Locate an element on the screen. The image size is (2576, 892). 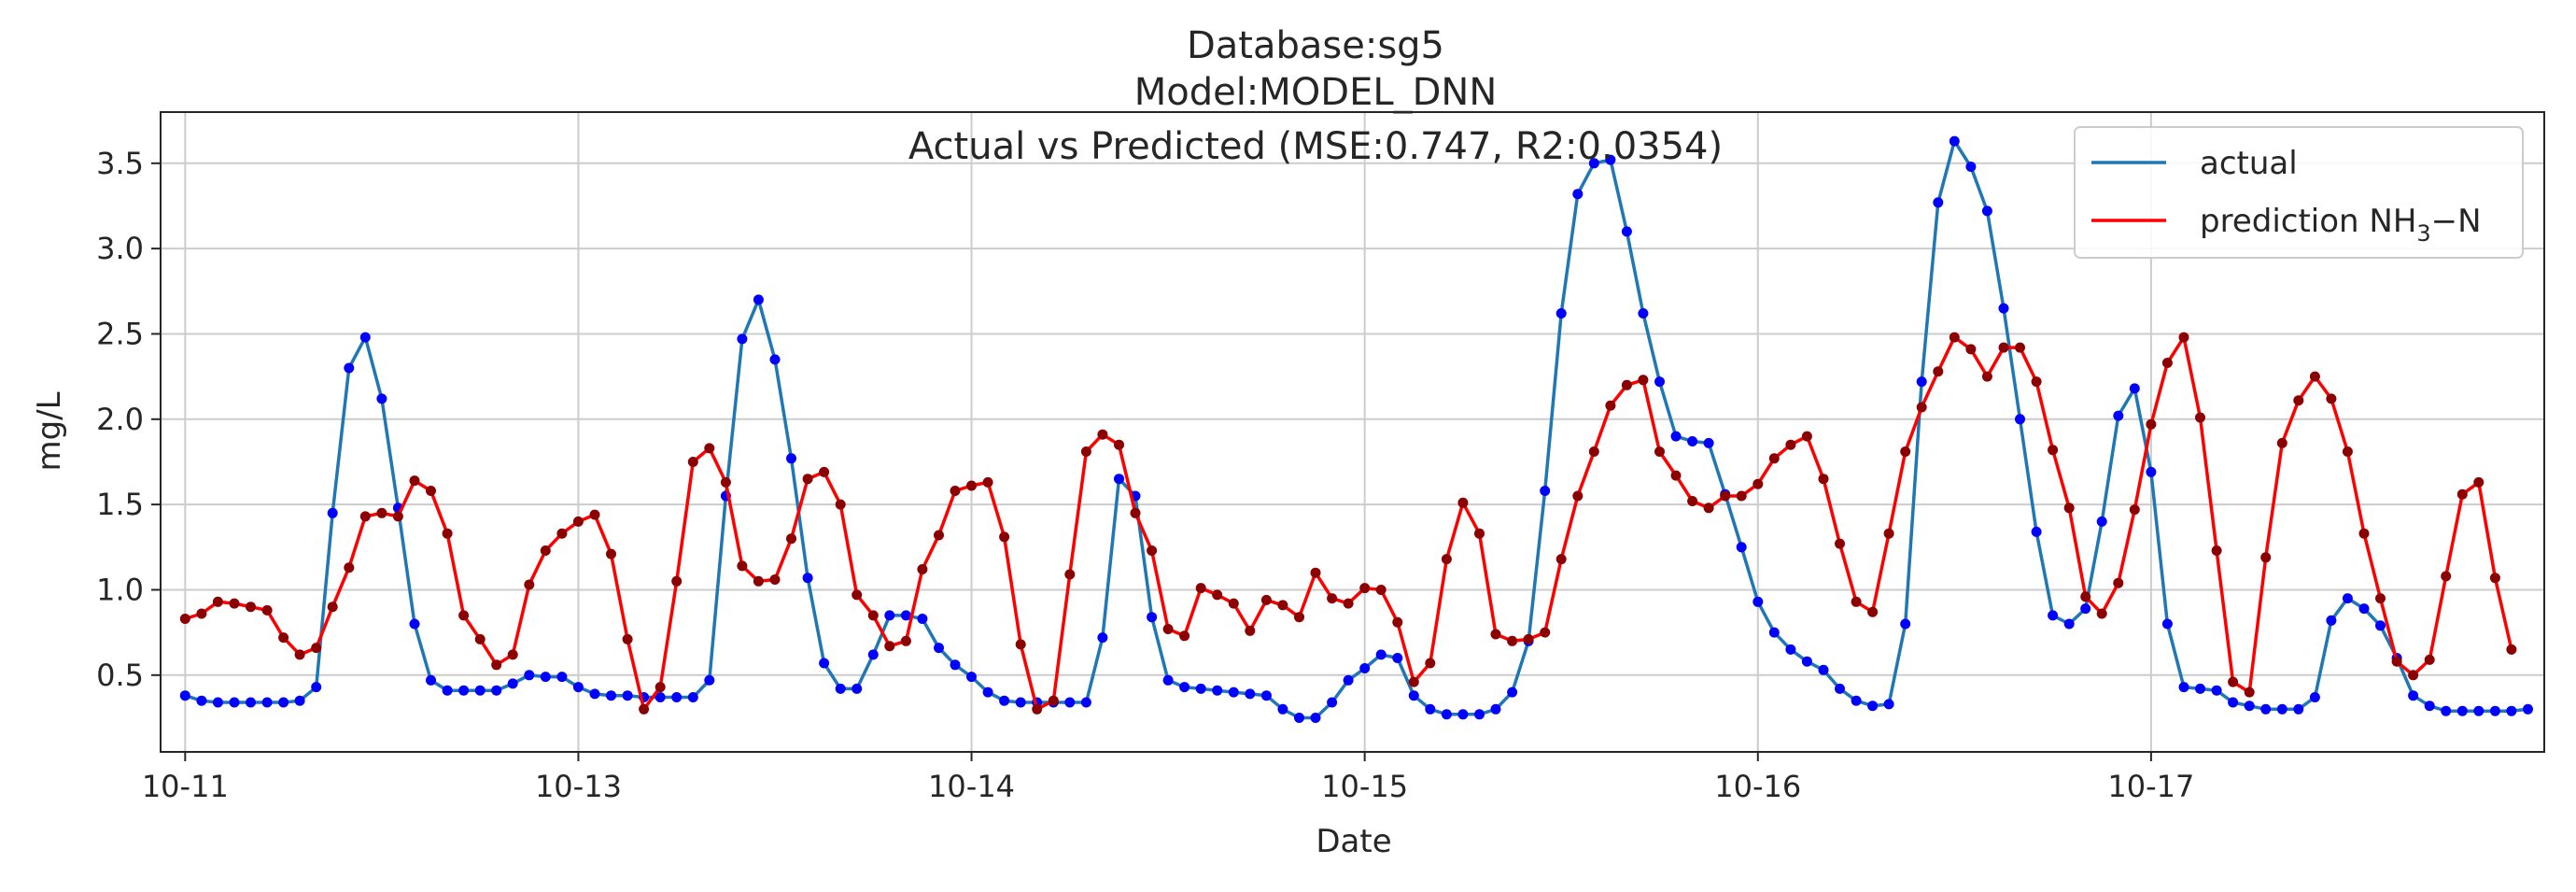
legend-label-actual: actual is located at coordinates (2249, 163).